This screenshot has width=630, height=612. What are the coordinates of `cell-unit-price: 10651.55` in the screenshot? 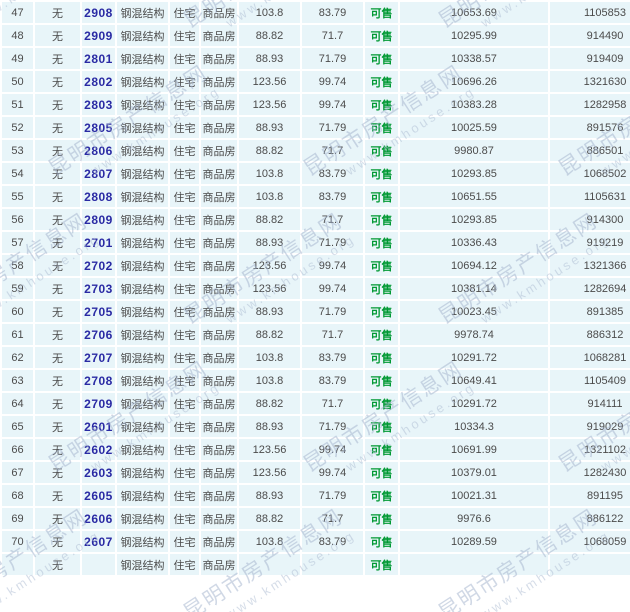 It's located at (474, 196).